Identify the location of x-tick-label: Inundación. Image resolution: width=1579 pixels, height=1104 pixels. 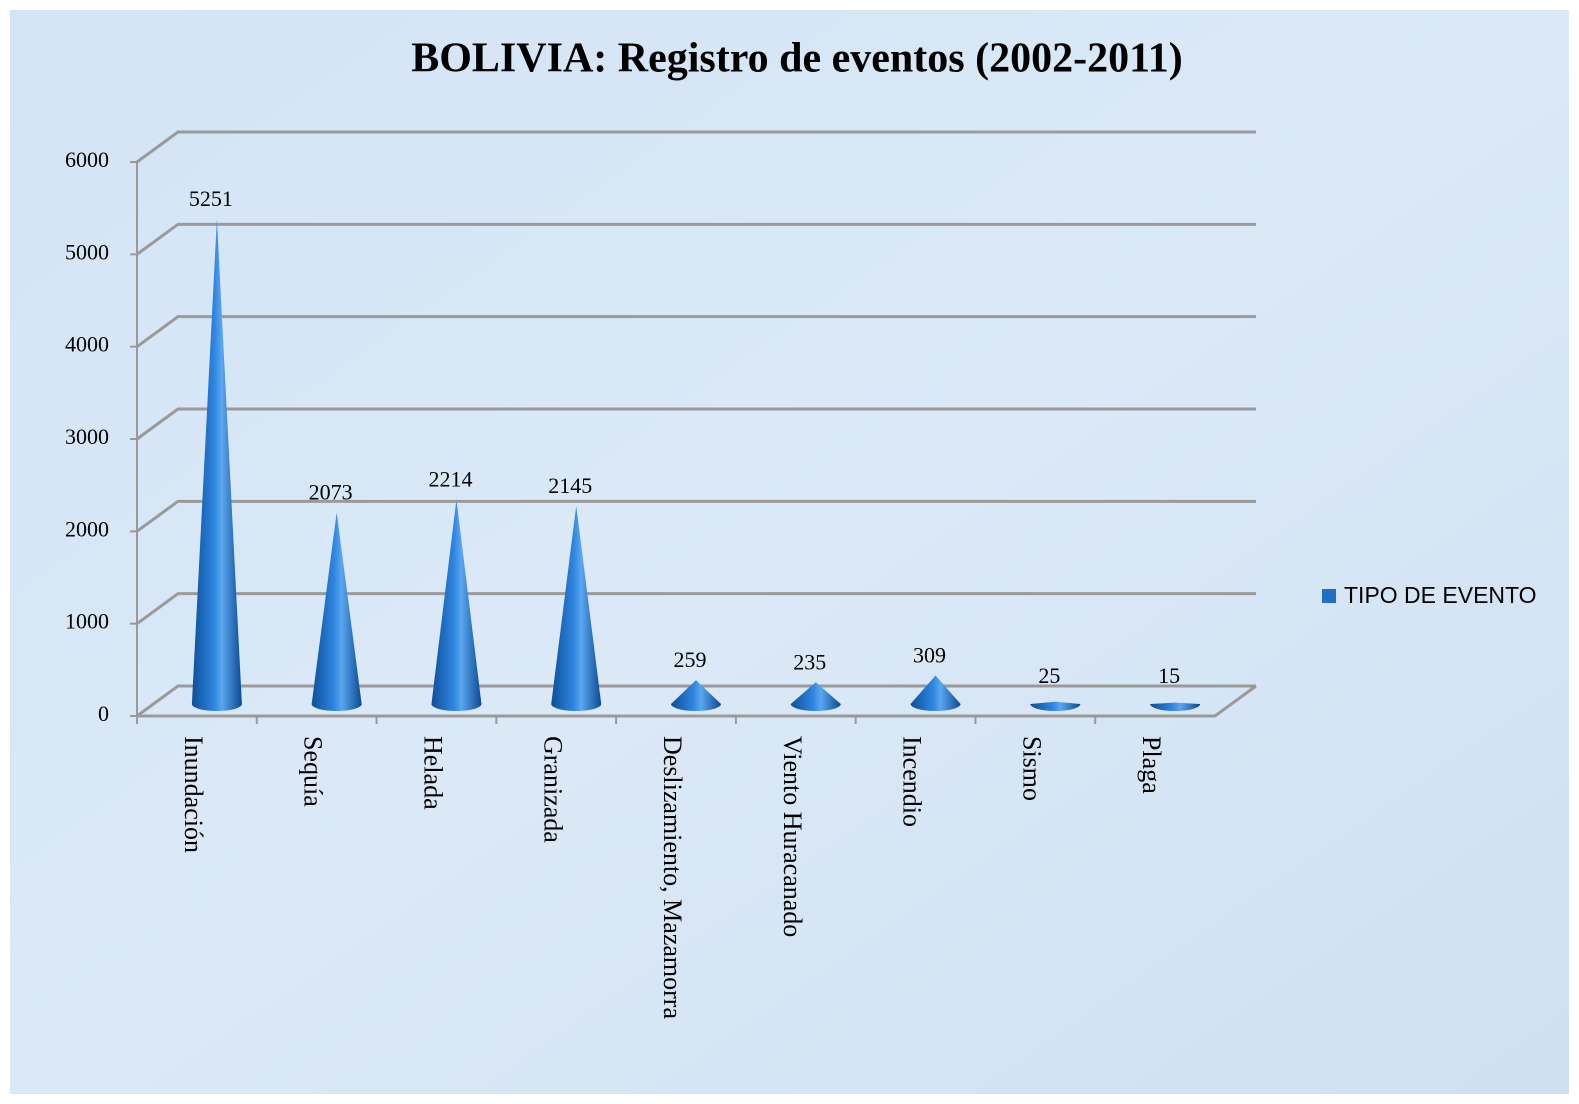
(193, 794).